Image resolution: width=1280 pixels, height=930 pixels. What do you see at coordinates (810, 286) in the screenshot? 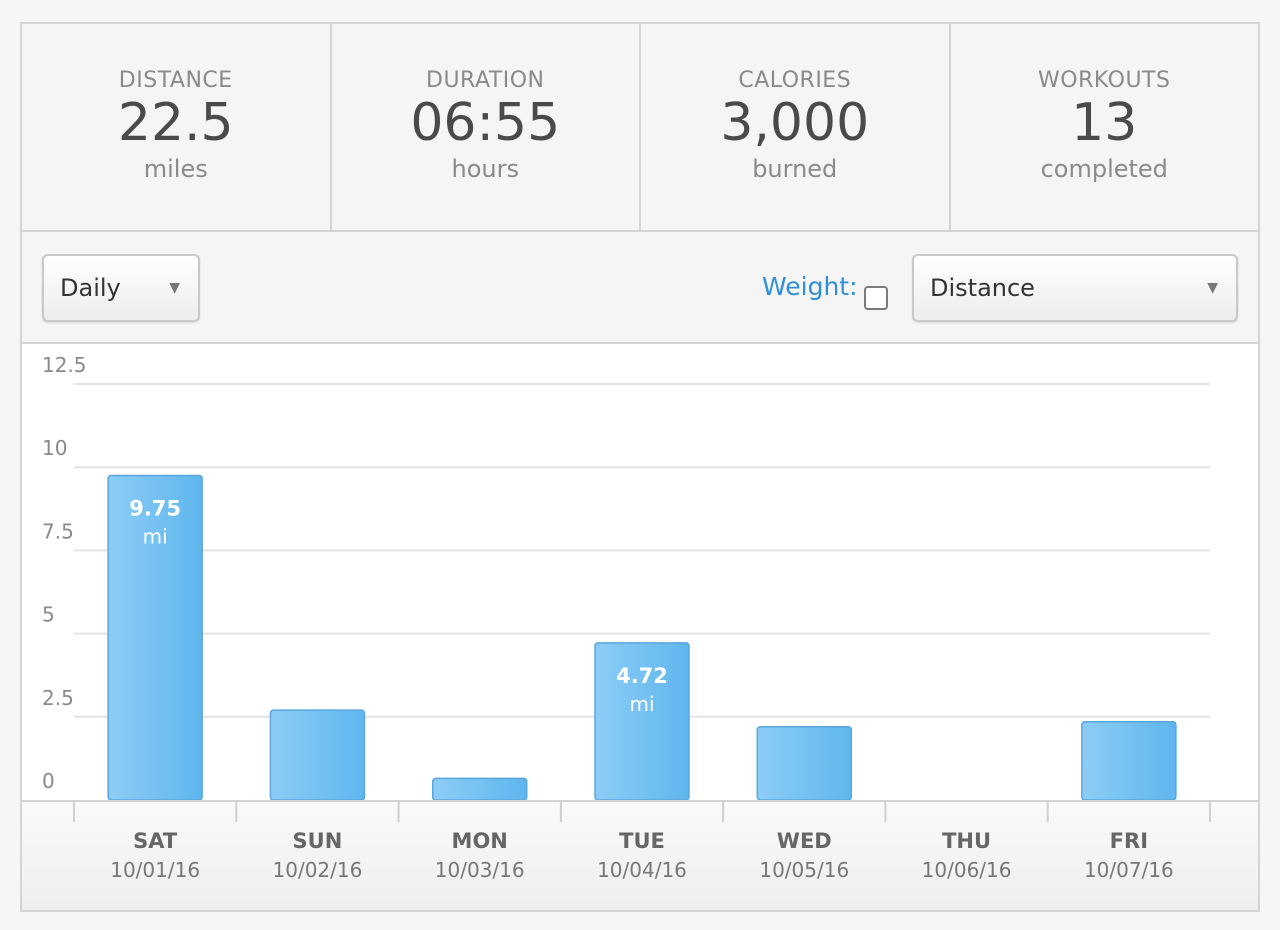
I see `weight-label: Weight:` at bounding box center [810, 286].